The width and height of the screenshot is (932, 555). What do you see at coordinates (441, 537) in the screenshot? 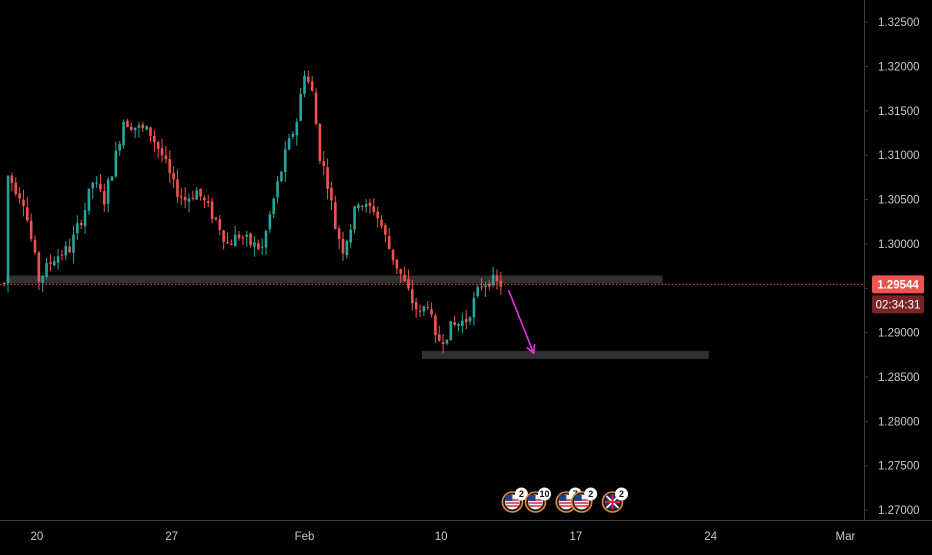
I see `x-tick-label: 10` at bounding box center [441, 537].